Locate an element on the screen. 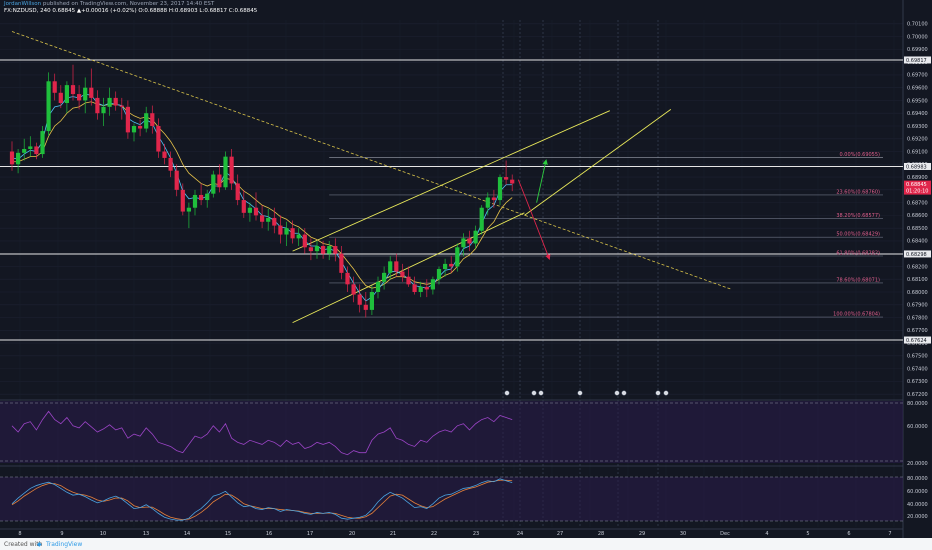 The width and height of the screenshot is (932, 550). time-tick-label: 29 is located at coordinates (642, 534).